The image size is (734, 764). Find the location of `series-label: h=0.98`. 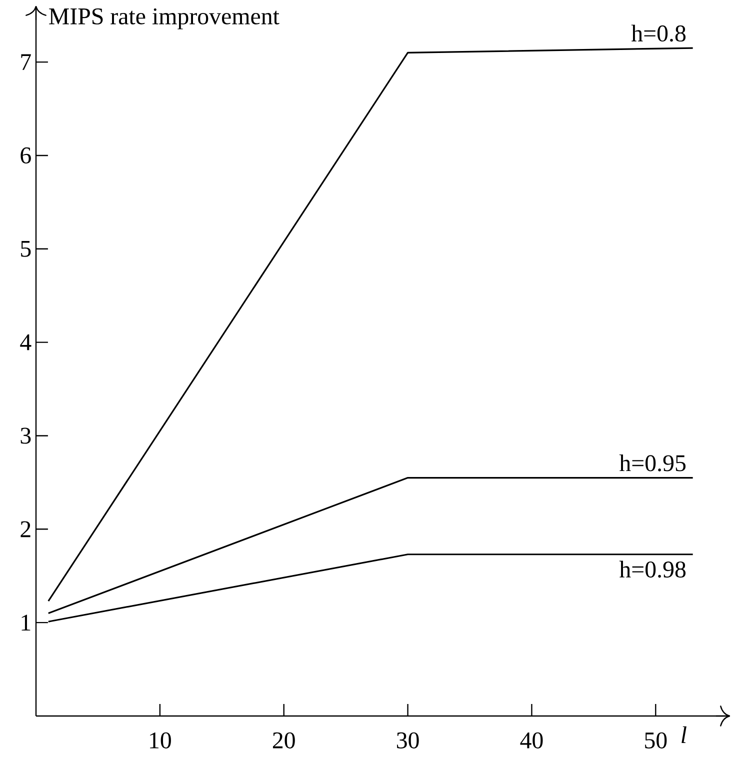

series-label: h=0.98 is located at coordinates (652, 569).